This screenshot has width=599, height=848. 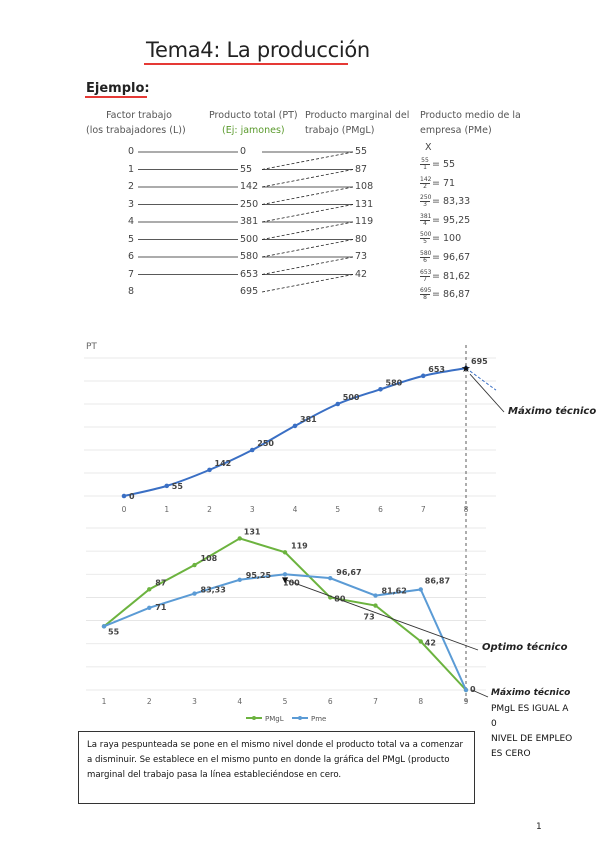 I want to click on example-label: Ejemplo:, so click(x=118, y=88).